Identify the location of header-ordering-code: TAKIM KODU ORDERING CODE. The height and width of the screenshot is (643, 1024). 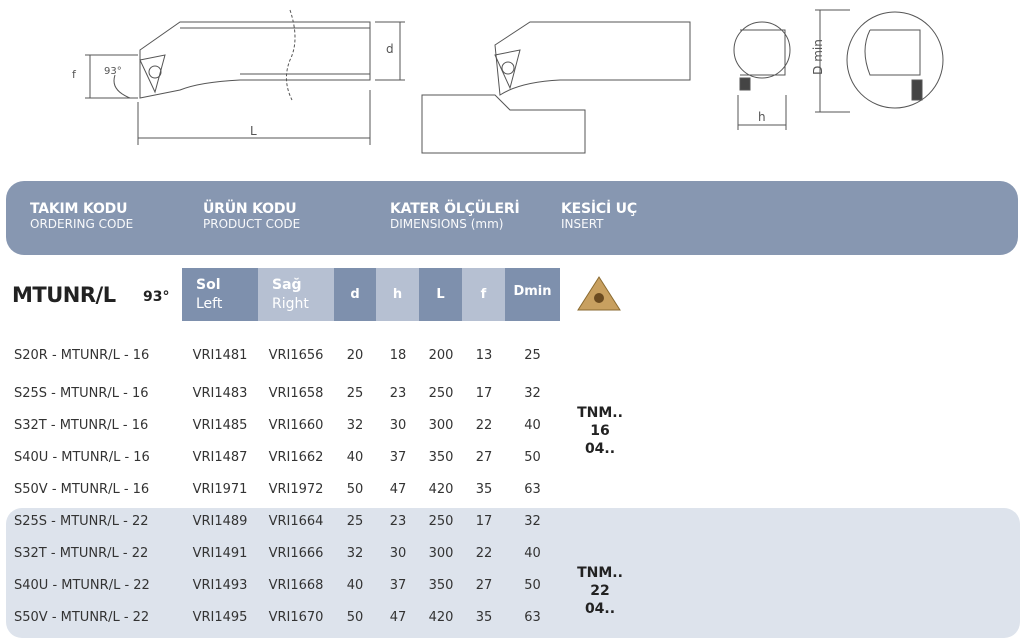
(82, 216).